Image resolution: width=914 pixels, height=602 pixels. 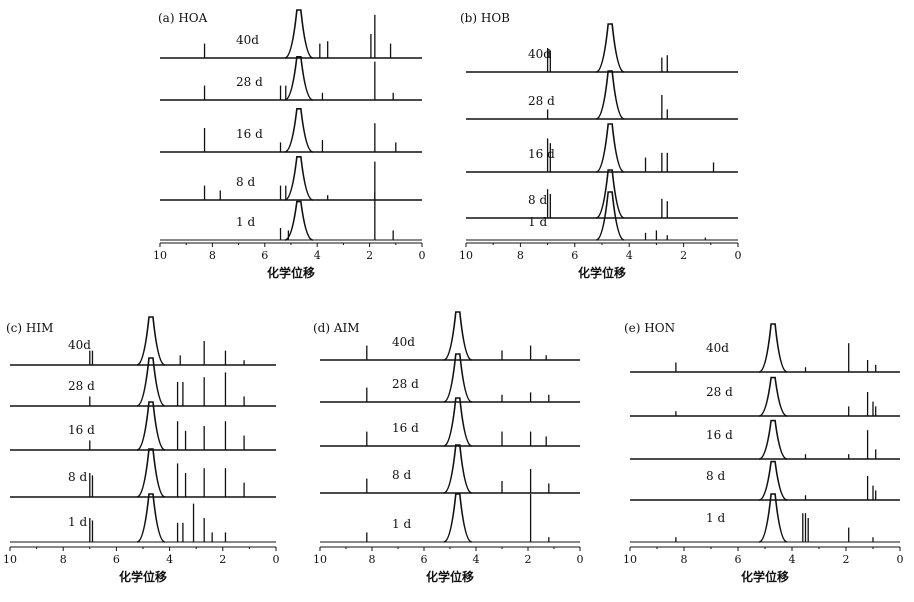 What do you see at coordinates (183, 18) in the screenshot?
I see `panel-title: (a) HOA` at bounding box center [183, 18].